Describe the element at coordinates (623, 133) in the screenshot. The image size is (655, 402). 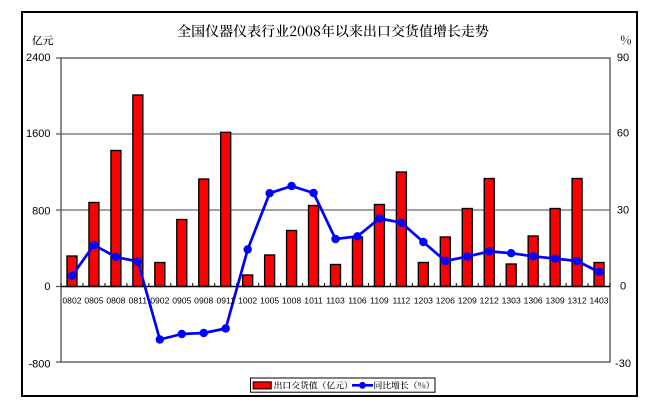
I see `svg-text: 60` at that location.